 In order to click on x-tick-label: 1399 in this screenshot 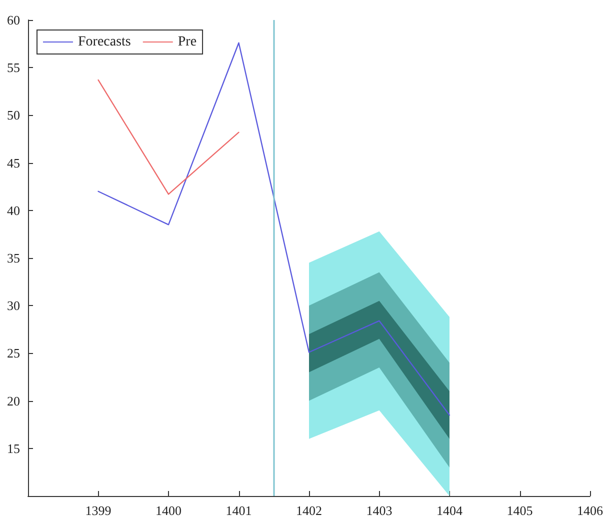, I will do `click(98, 510)`.